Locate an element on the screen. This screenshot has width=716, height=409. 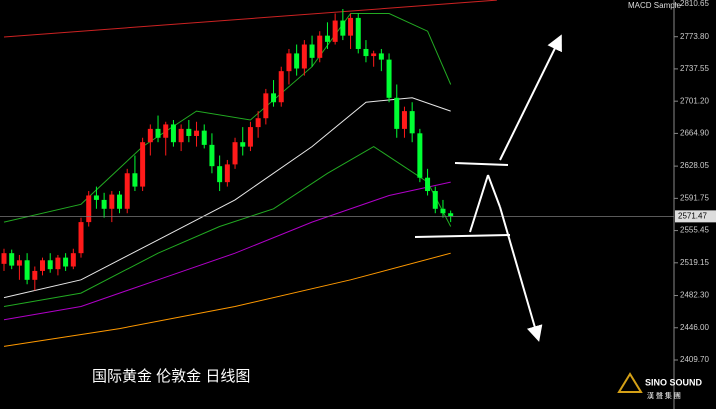
y-tick-label: 2409.70 is located at coordinates (694, 359).